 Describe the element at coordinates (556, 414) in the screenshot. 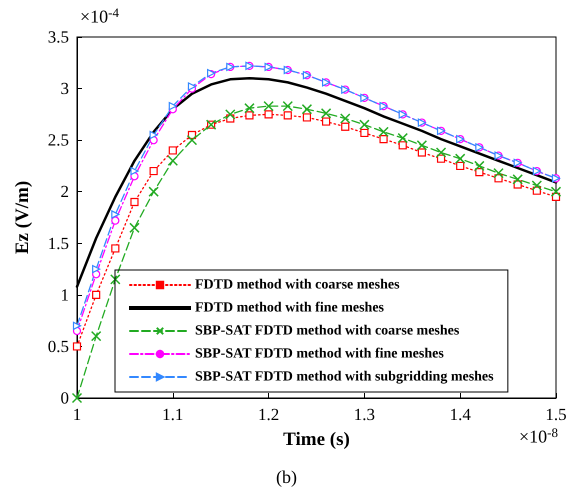

I see `x-tick-label: 1.5` at that location.